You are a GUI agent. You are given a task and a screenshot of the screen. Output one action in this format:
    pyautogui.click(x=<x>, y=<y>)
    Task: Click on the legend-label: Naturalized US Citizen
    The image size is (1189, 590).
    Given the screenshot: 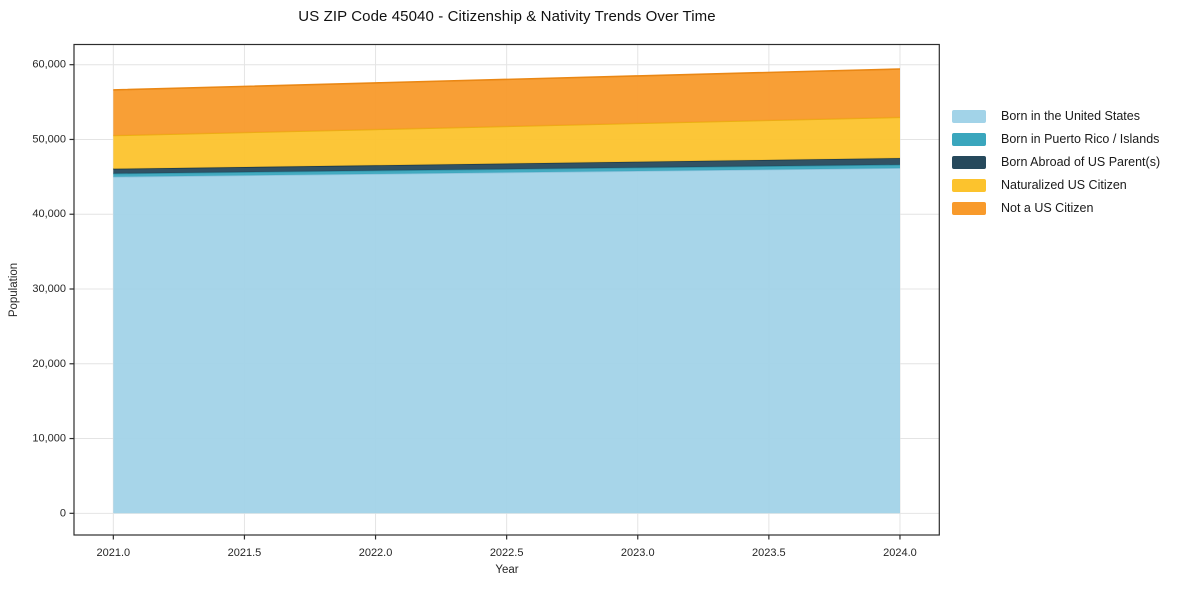 What is the action you would take?
    pyautogui.click(x=1064, y=185)
    